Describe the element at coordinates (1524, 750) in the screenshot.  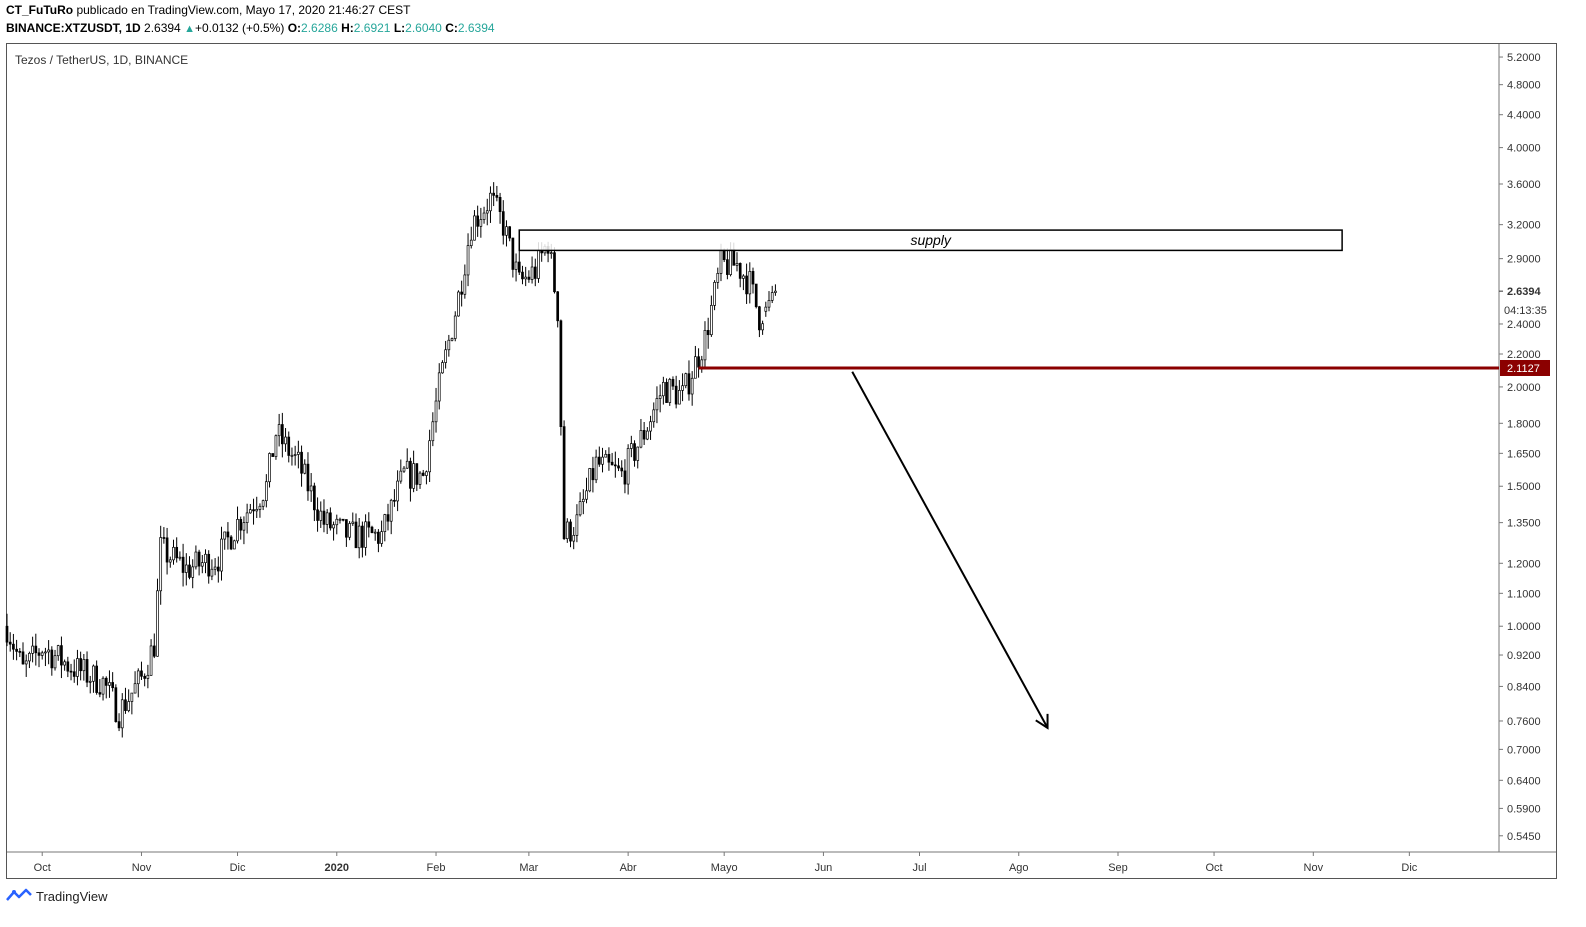
I see `y-tick-label: 0.7000` at that location.